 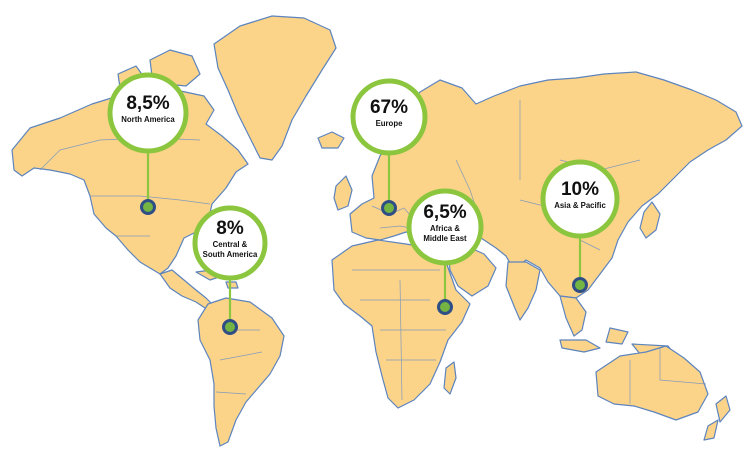 I want to click on japan-landmass, so click(x=650, y=220).